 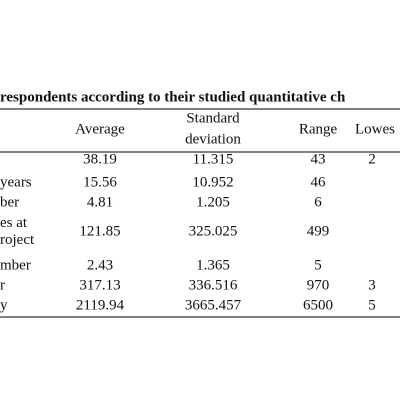 I want to click on row-label: ber, so click(x=9, y=202).